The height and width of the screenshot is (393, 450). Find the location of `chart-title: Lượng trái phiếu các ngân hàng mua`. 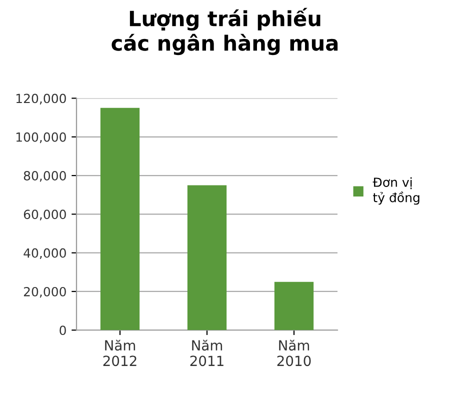

chart-title: Lượng trái phiếu các ngân hàng mua is located at coordinates (225, 32).